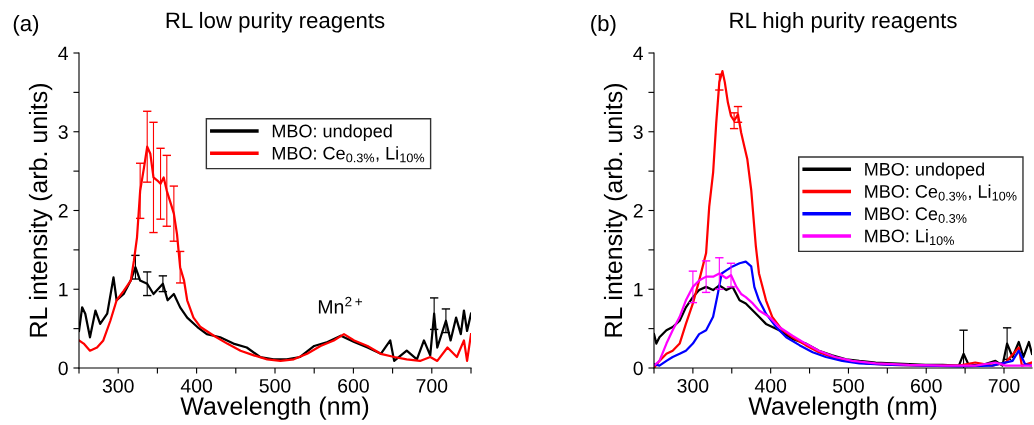 The height and width of the screenshot is (425, 1034). What do you see at coordinates (603, 25) in the screenshot?
I see `text: (b)` at bounding box center [603, 25].